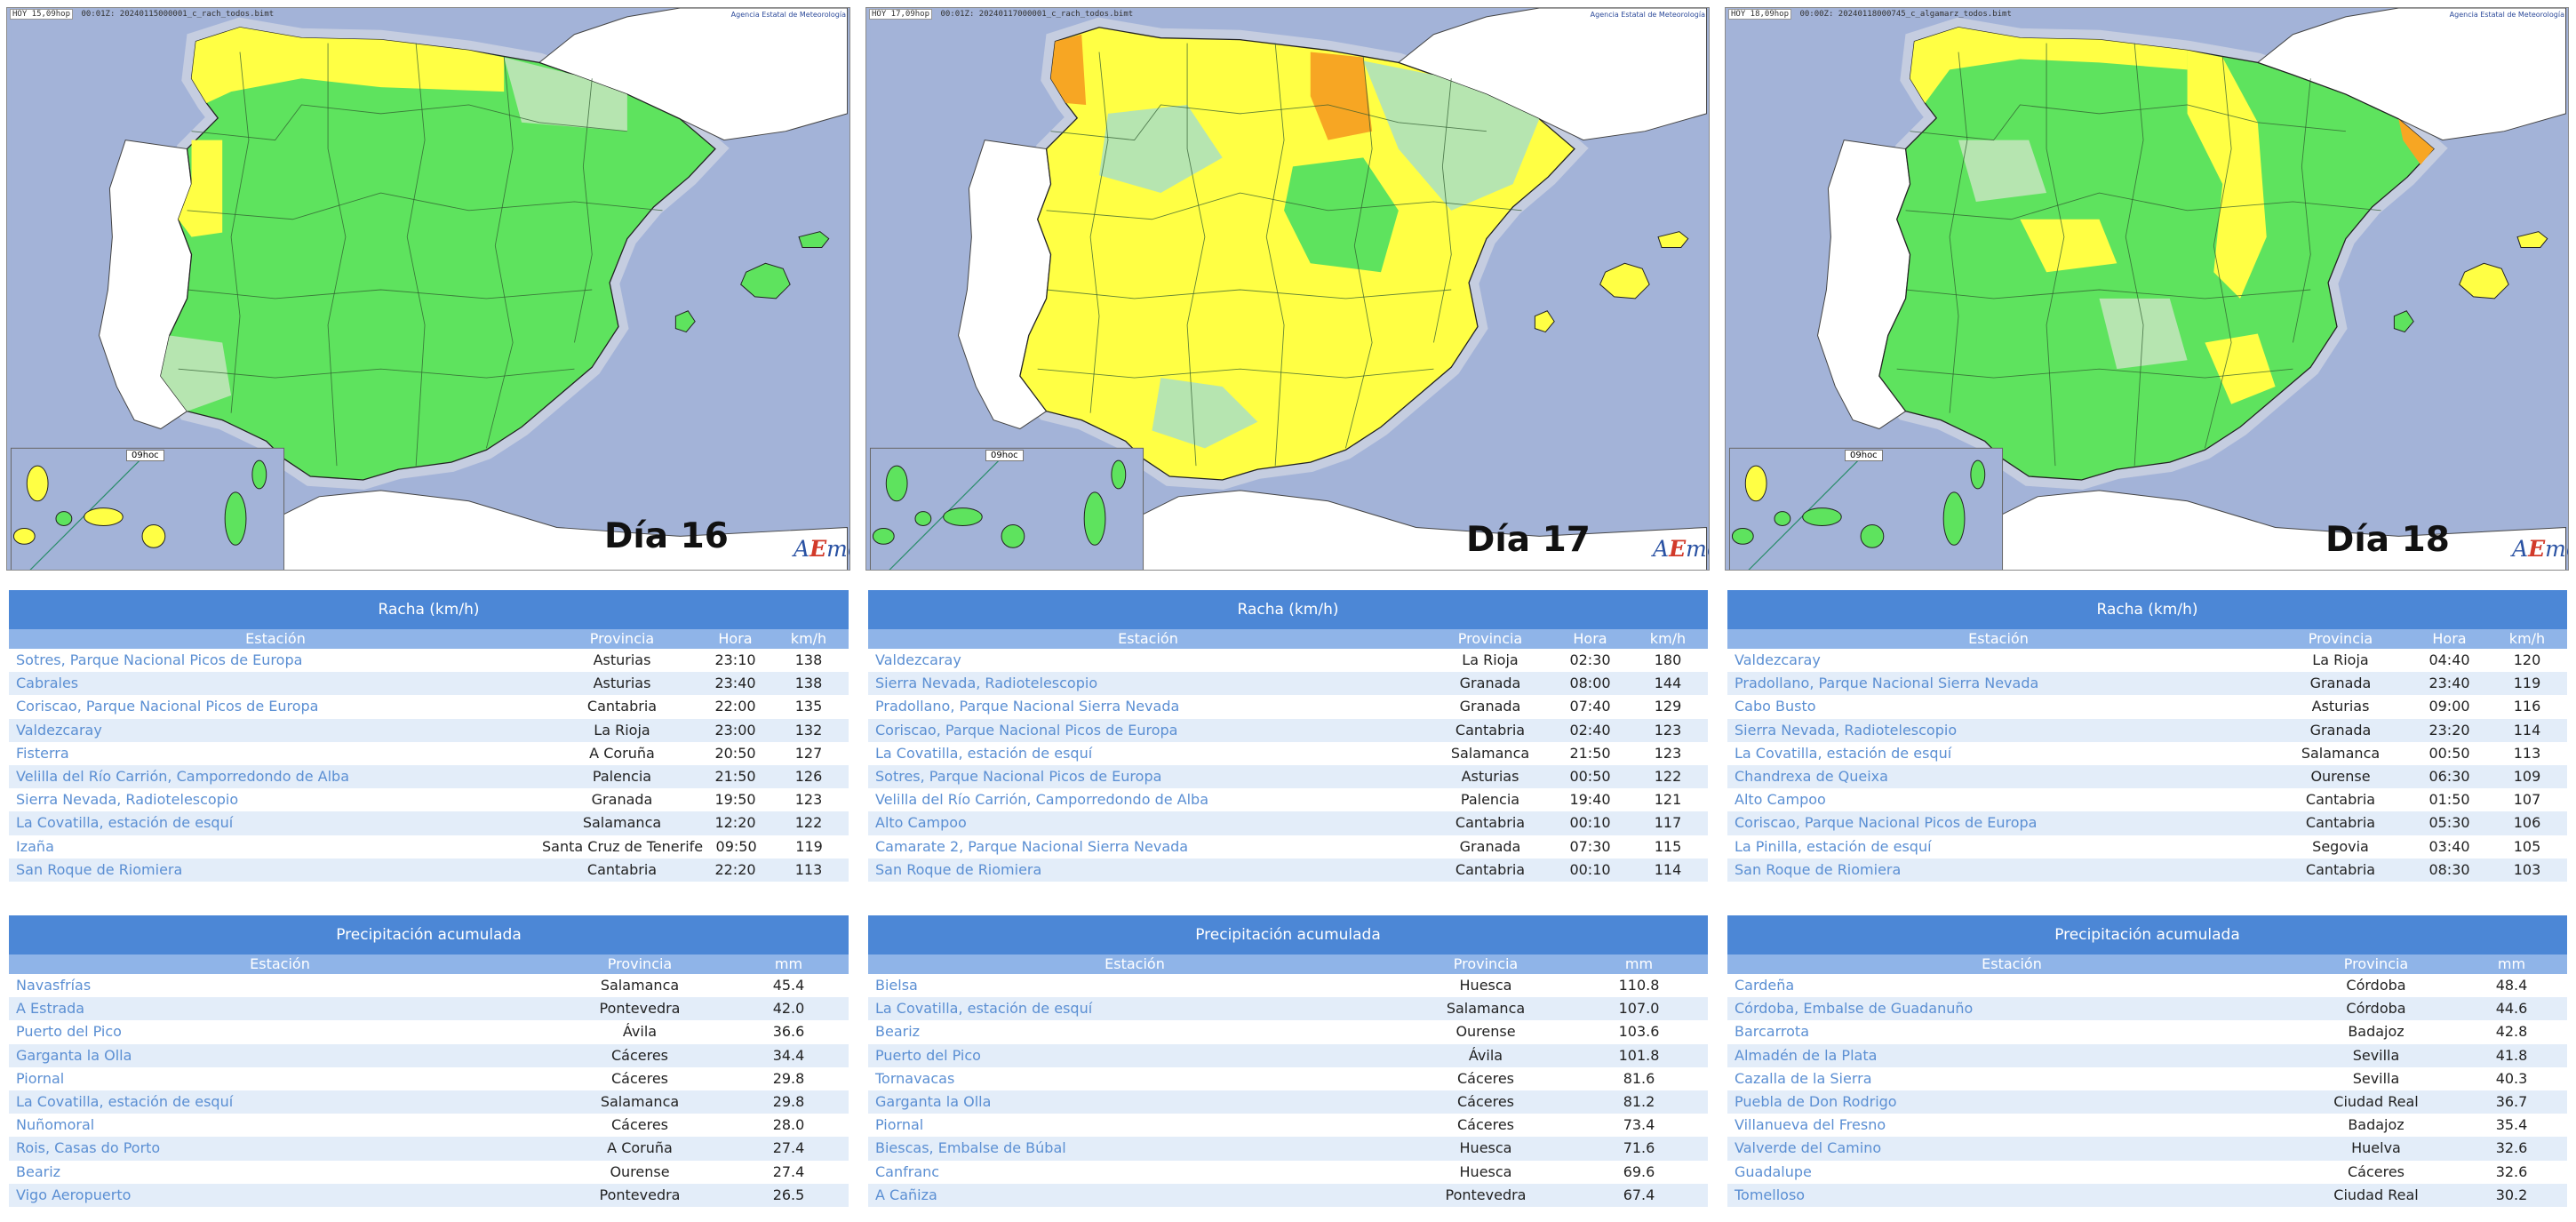 The height and width of the screenshot is (1222, 2576). What do you see at coordinates (1288, 1172) in the screenshot?
I see `table-row: Canfranc Huesca 69.6` at bounding box center [1288, 1172].